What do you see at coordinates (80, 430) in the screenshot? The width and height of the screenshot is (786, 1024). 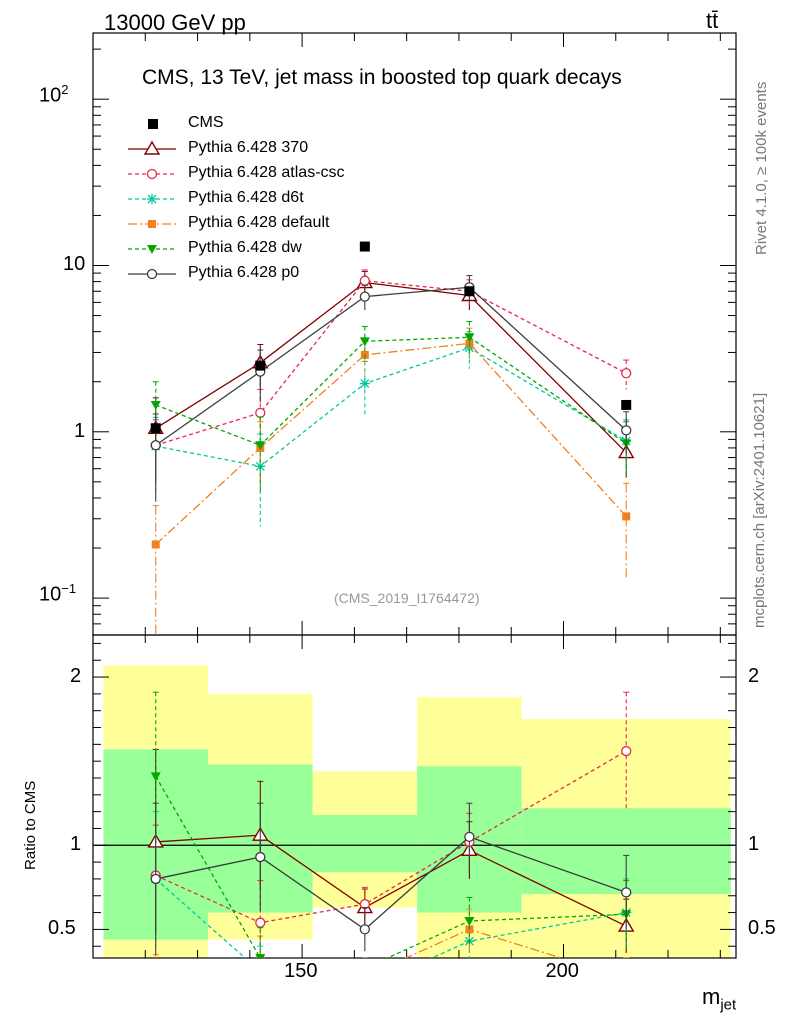 I see `y-tick-label: 1` at bounding box center [80, 430].